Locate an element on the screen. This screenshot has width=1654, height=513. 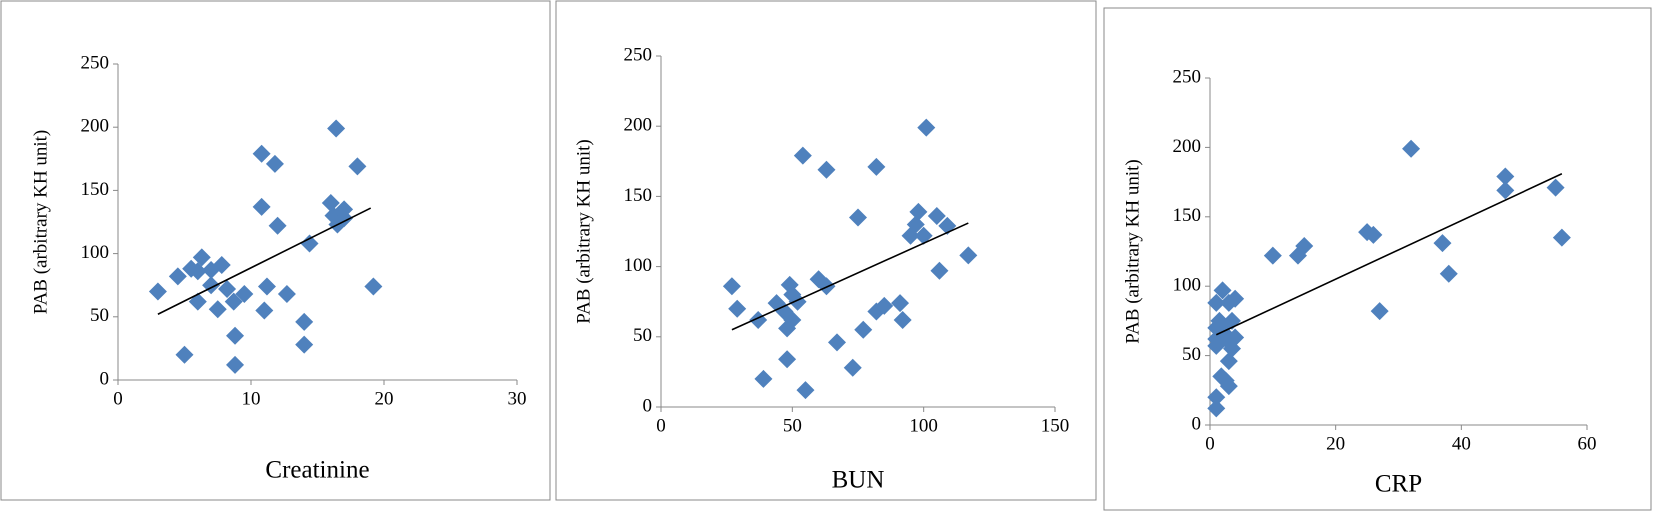
y-tick-label: 0 is located at coordinates (648, 405).